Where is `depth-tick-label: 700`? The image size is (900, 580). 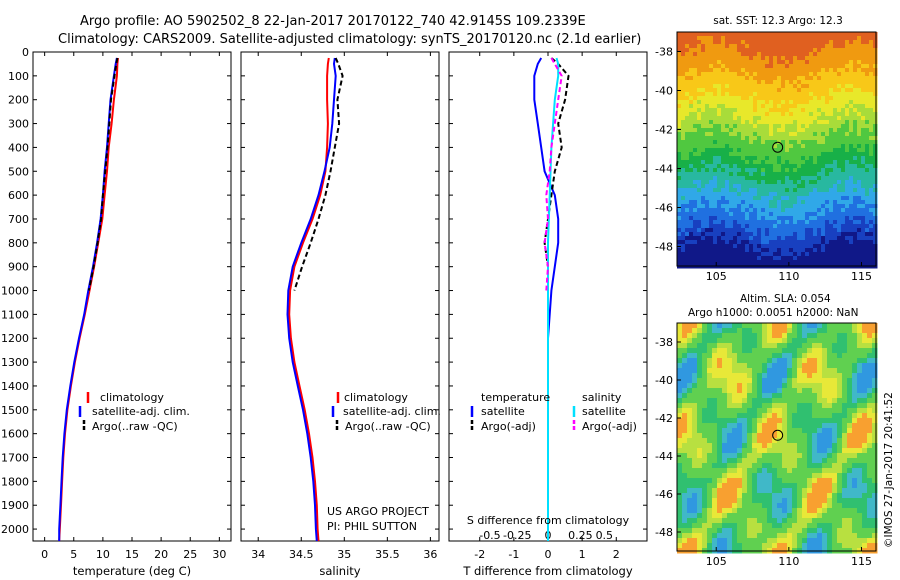 depth-tick-label: 700 is located at coordinates (18, 219).